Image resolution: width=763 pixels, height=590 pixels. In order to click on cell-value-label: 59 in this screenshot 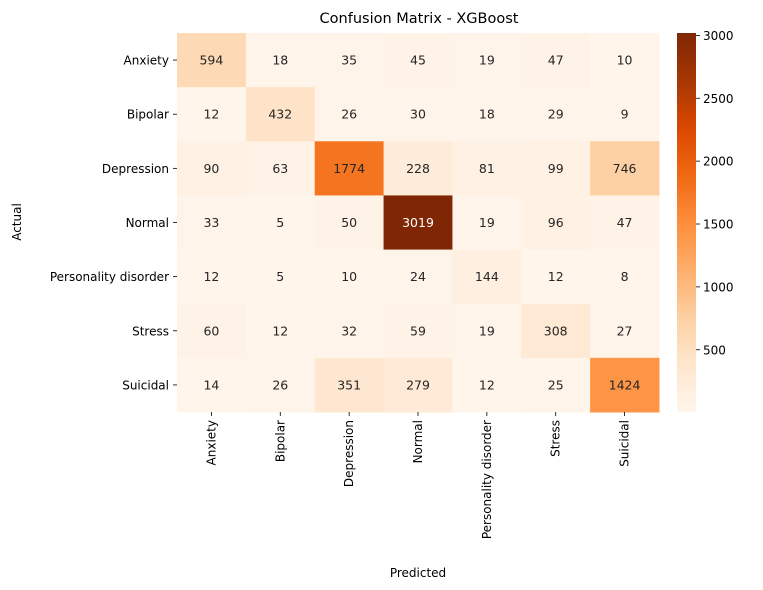, I will do `click(418, 330)`.